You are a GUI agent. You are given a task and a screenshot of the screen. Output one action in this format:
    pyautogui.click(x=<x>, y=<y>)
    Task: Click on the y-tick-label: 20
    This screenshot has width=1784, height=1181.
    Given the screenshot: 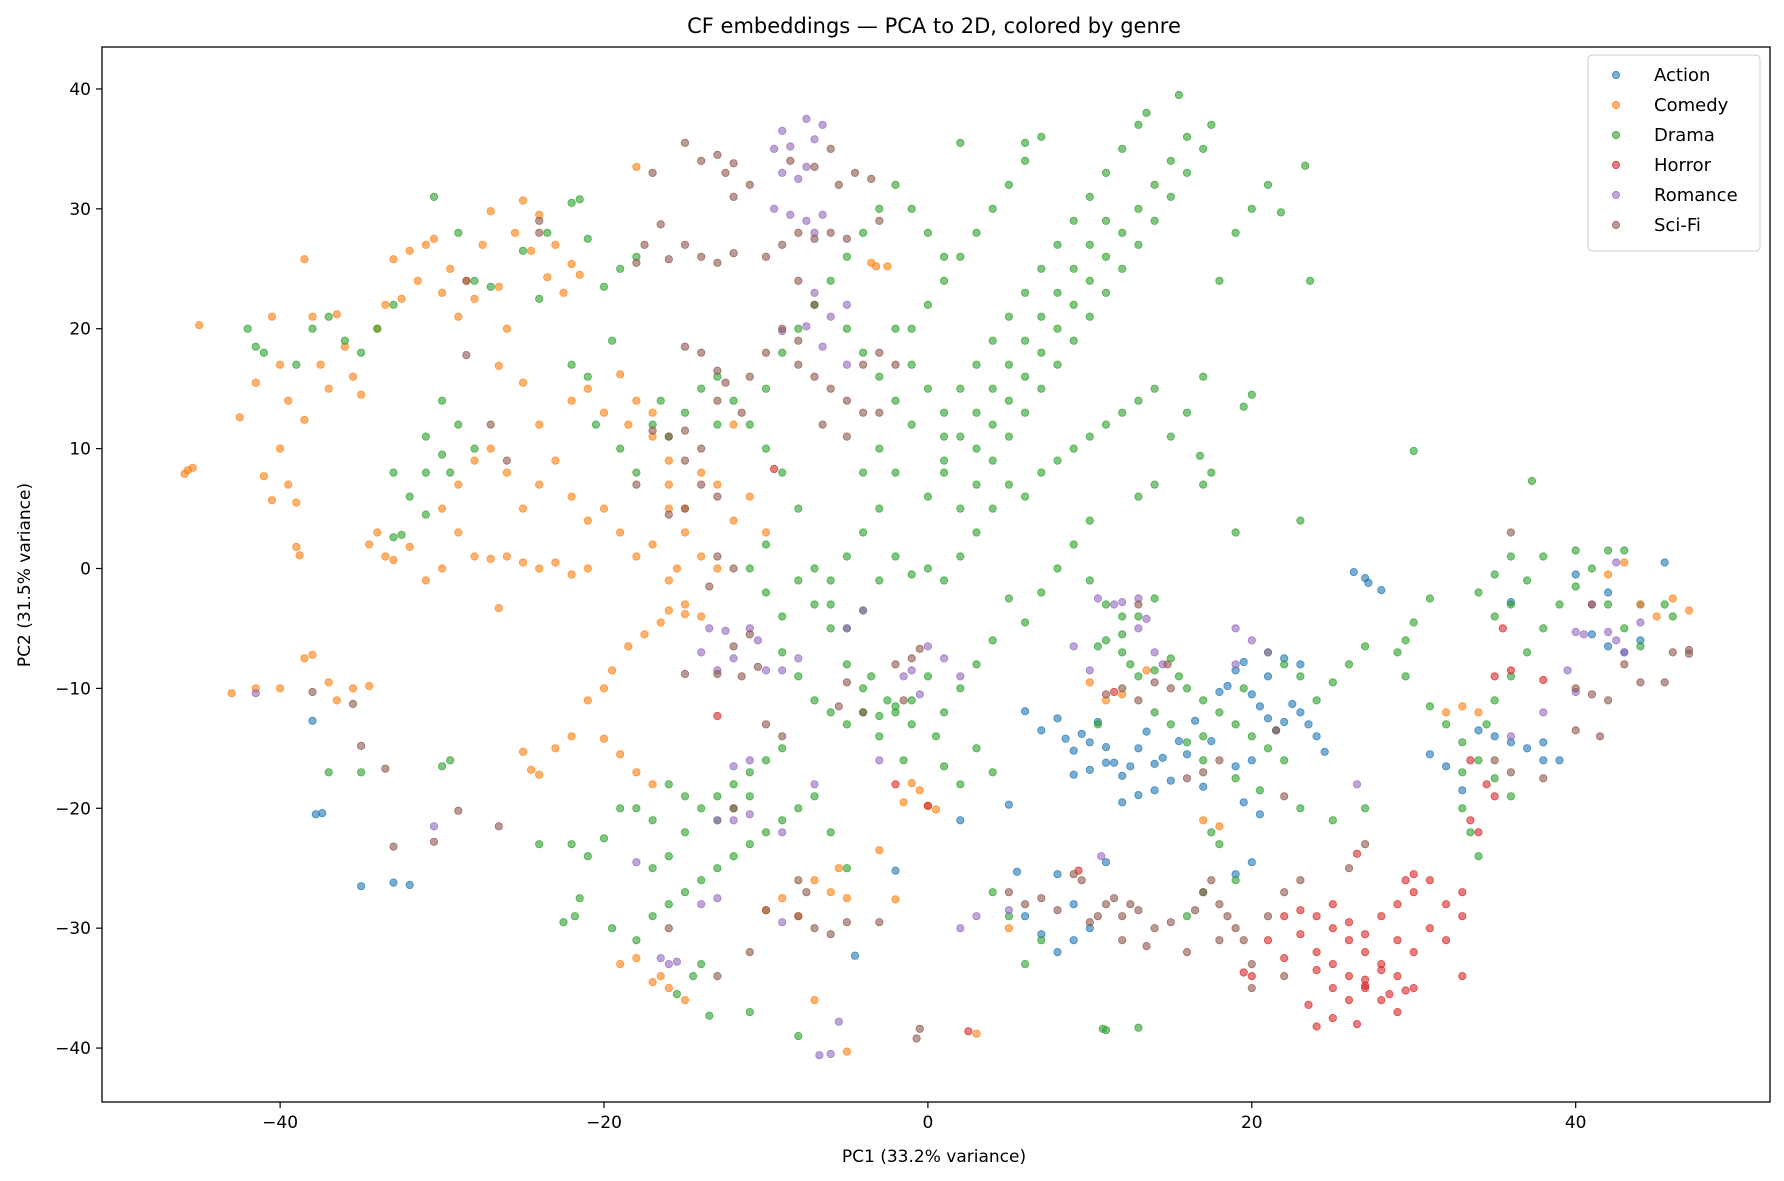 What is the action you would take?
    pyautogui.click(x=80, y=330)
    